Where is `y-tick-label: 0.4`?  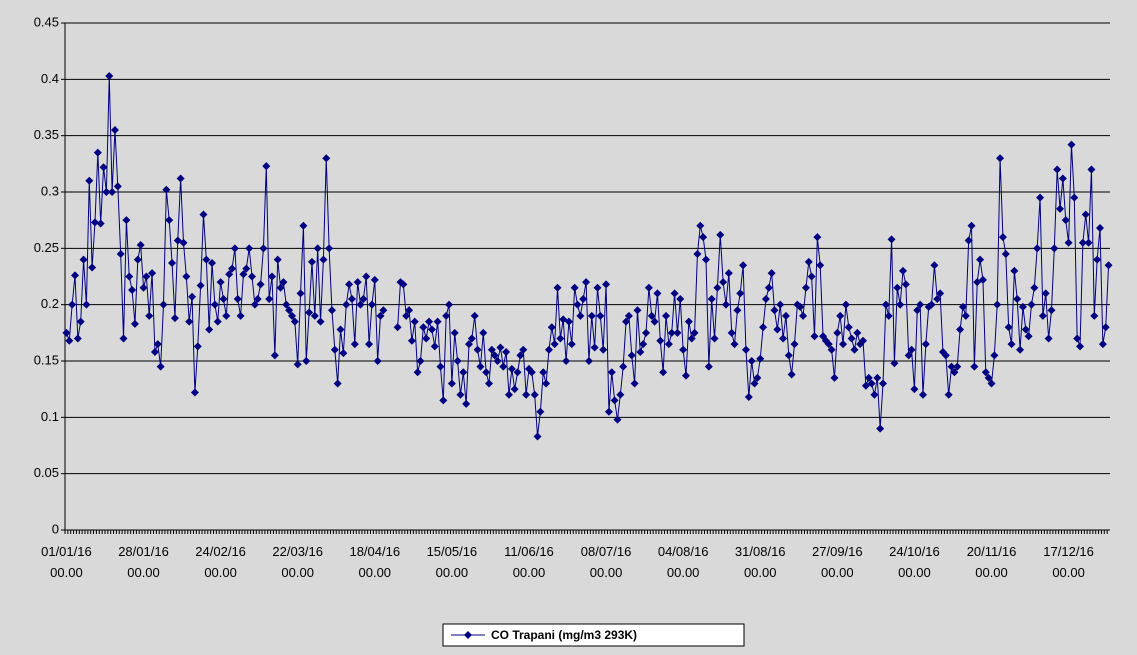 y-tick-label: 0.4 is located at coordinates (50, 78).